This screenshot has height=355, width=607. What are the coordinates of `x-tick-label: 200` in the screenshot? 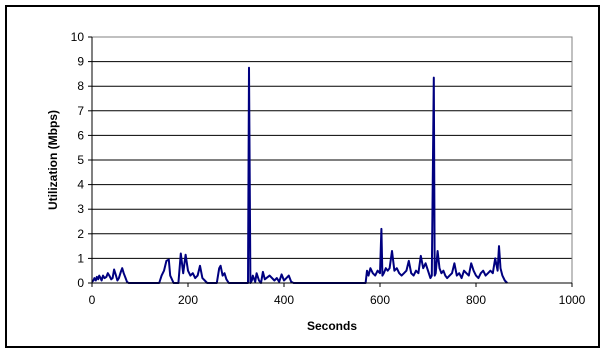 It's located at (188, 300).